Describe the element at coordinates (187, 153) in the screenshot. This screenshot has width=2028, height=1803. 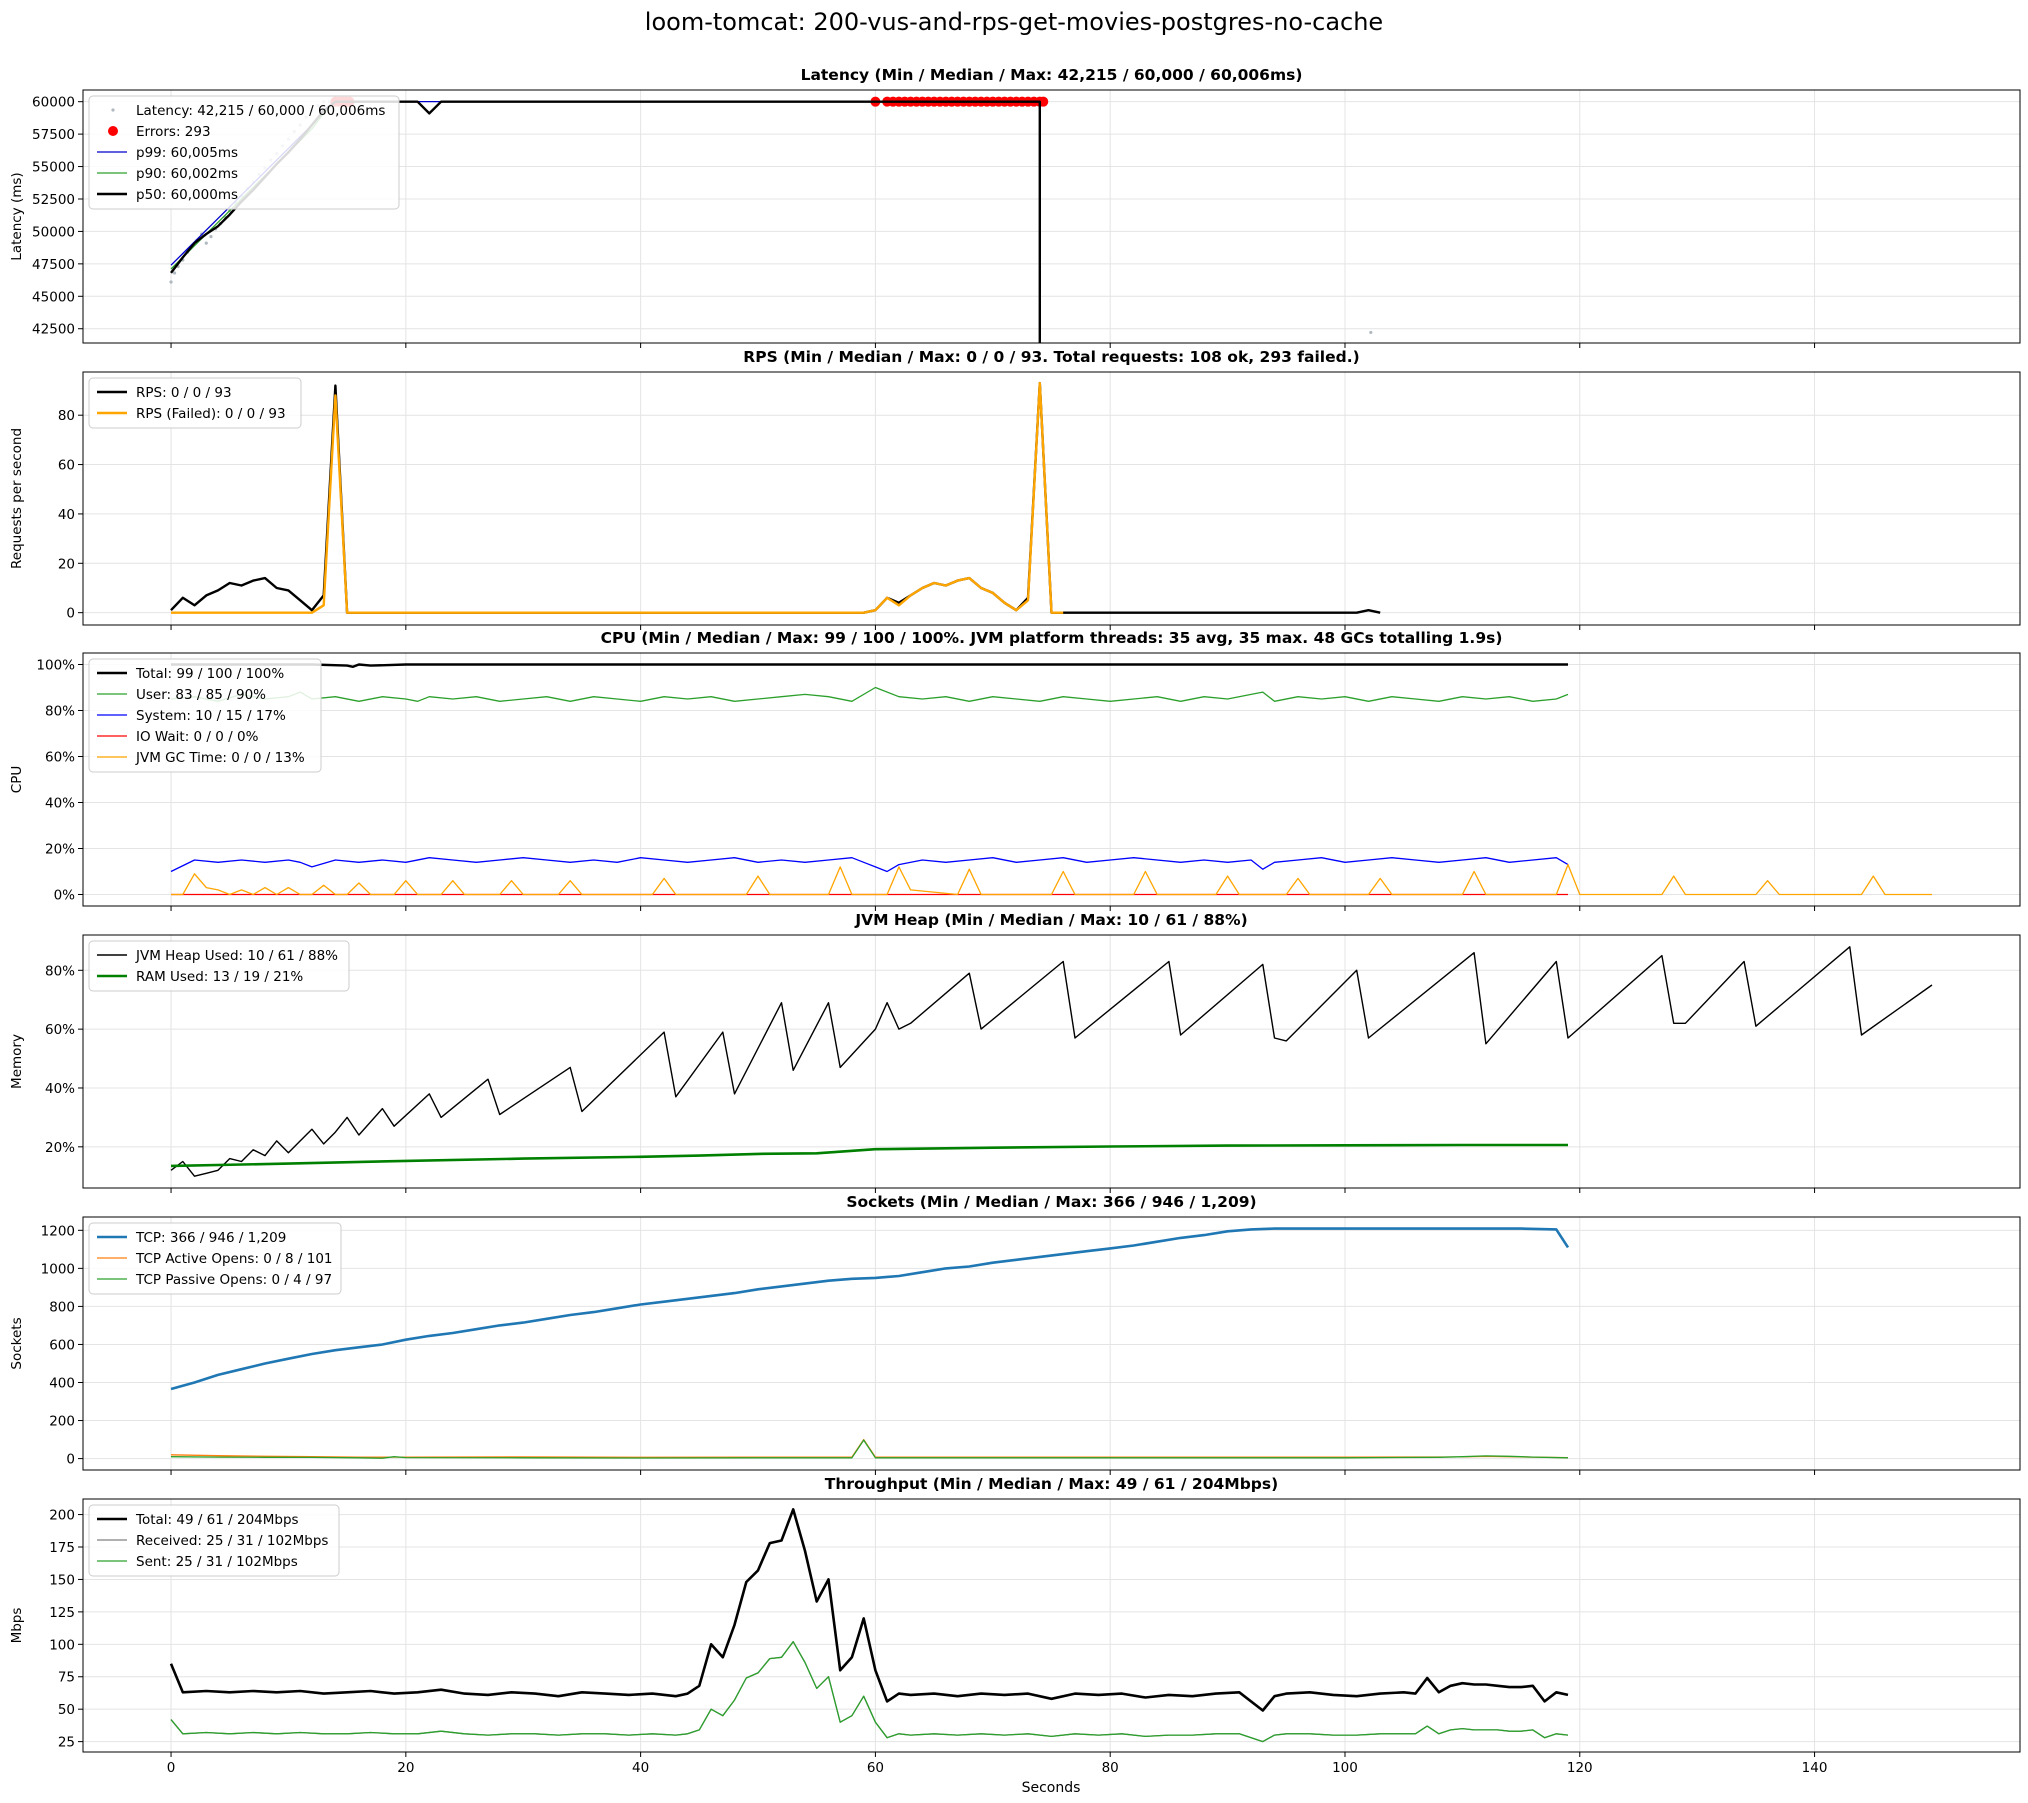
I see `legend-label: p99: 60,005ms` at that location.